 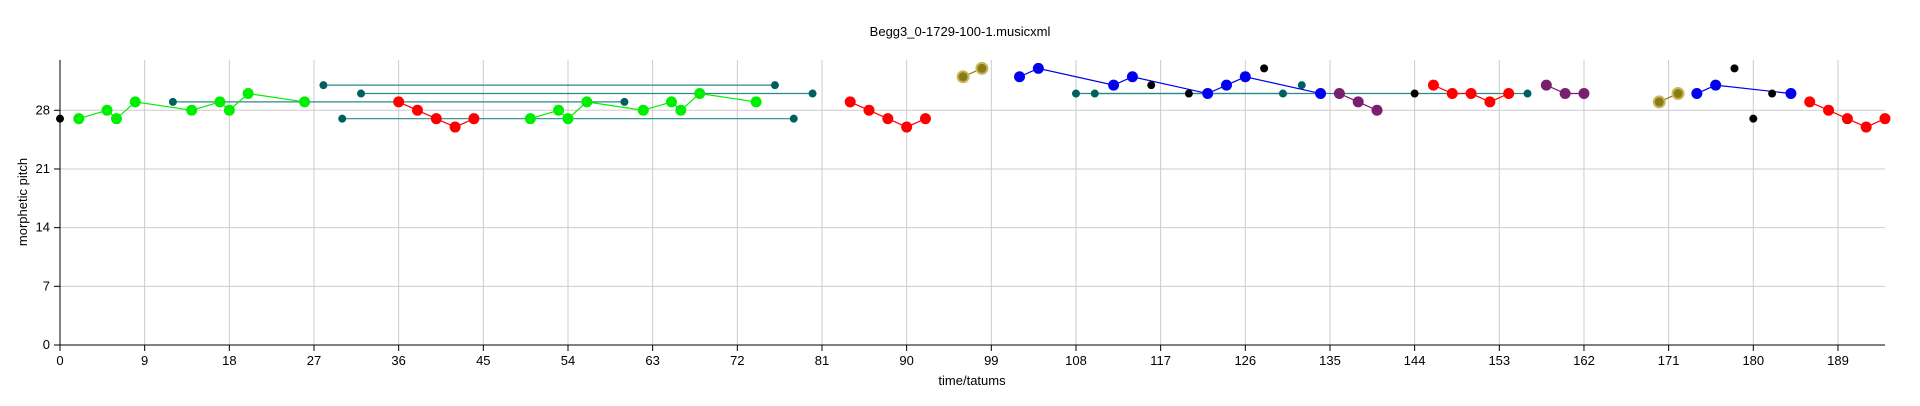 What do you see at coordinates (1170, 81) in the screenshot?
I see `series-line` at bounding box center [1170, 81].